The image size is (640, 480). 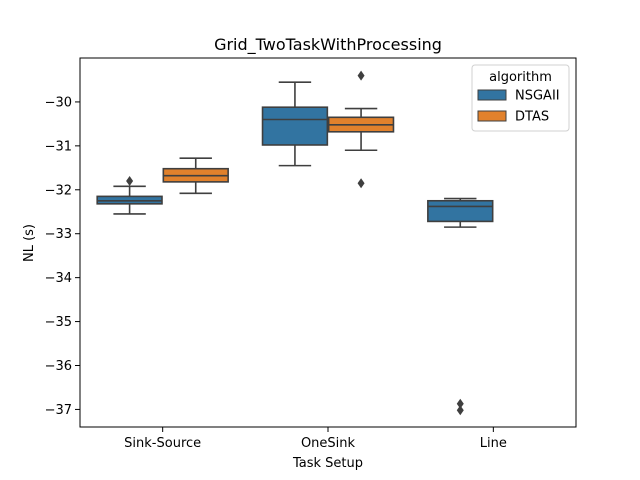 I want to click on legend-swatch-dtas, so click(x=492, y=116).